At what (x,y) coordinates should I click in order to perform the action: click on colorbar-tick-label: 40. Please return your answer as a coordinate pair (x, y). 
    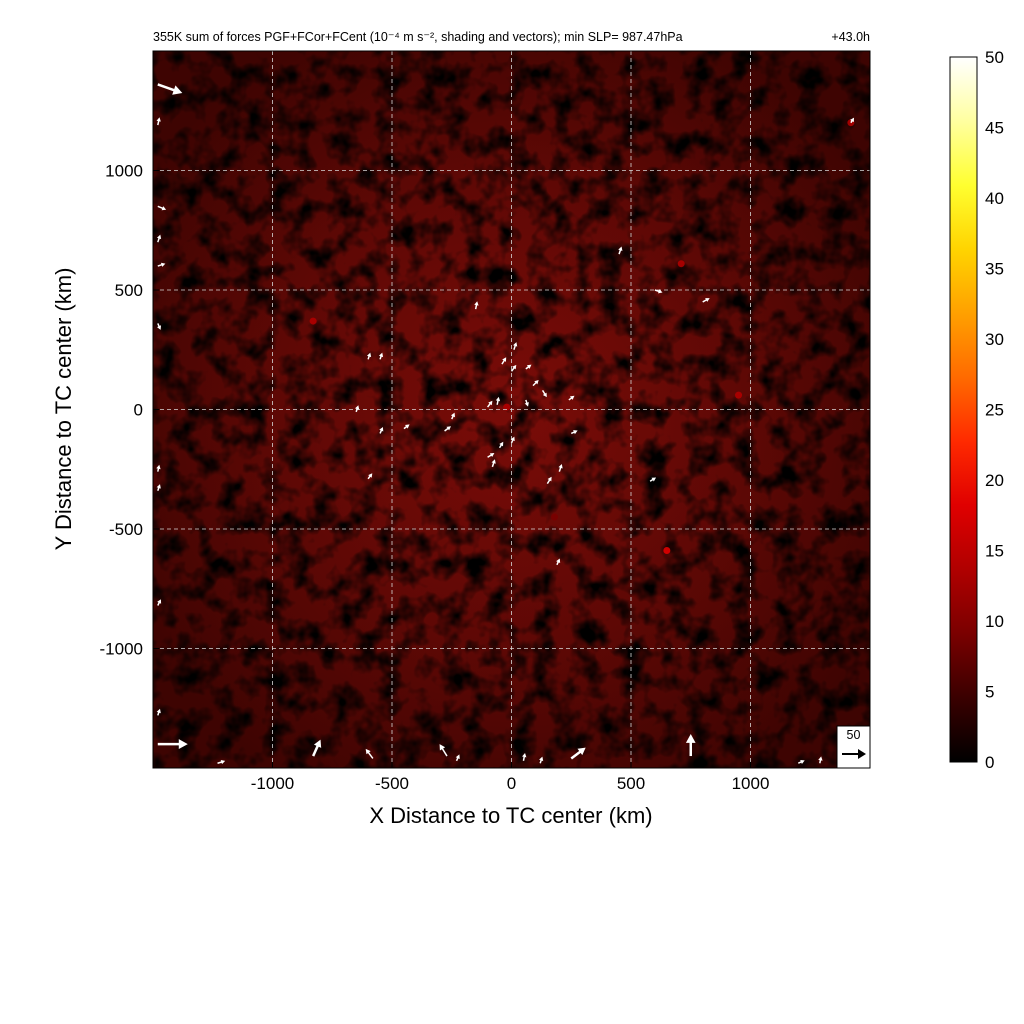
    Looking at the image, I should click on (994, 198).